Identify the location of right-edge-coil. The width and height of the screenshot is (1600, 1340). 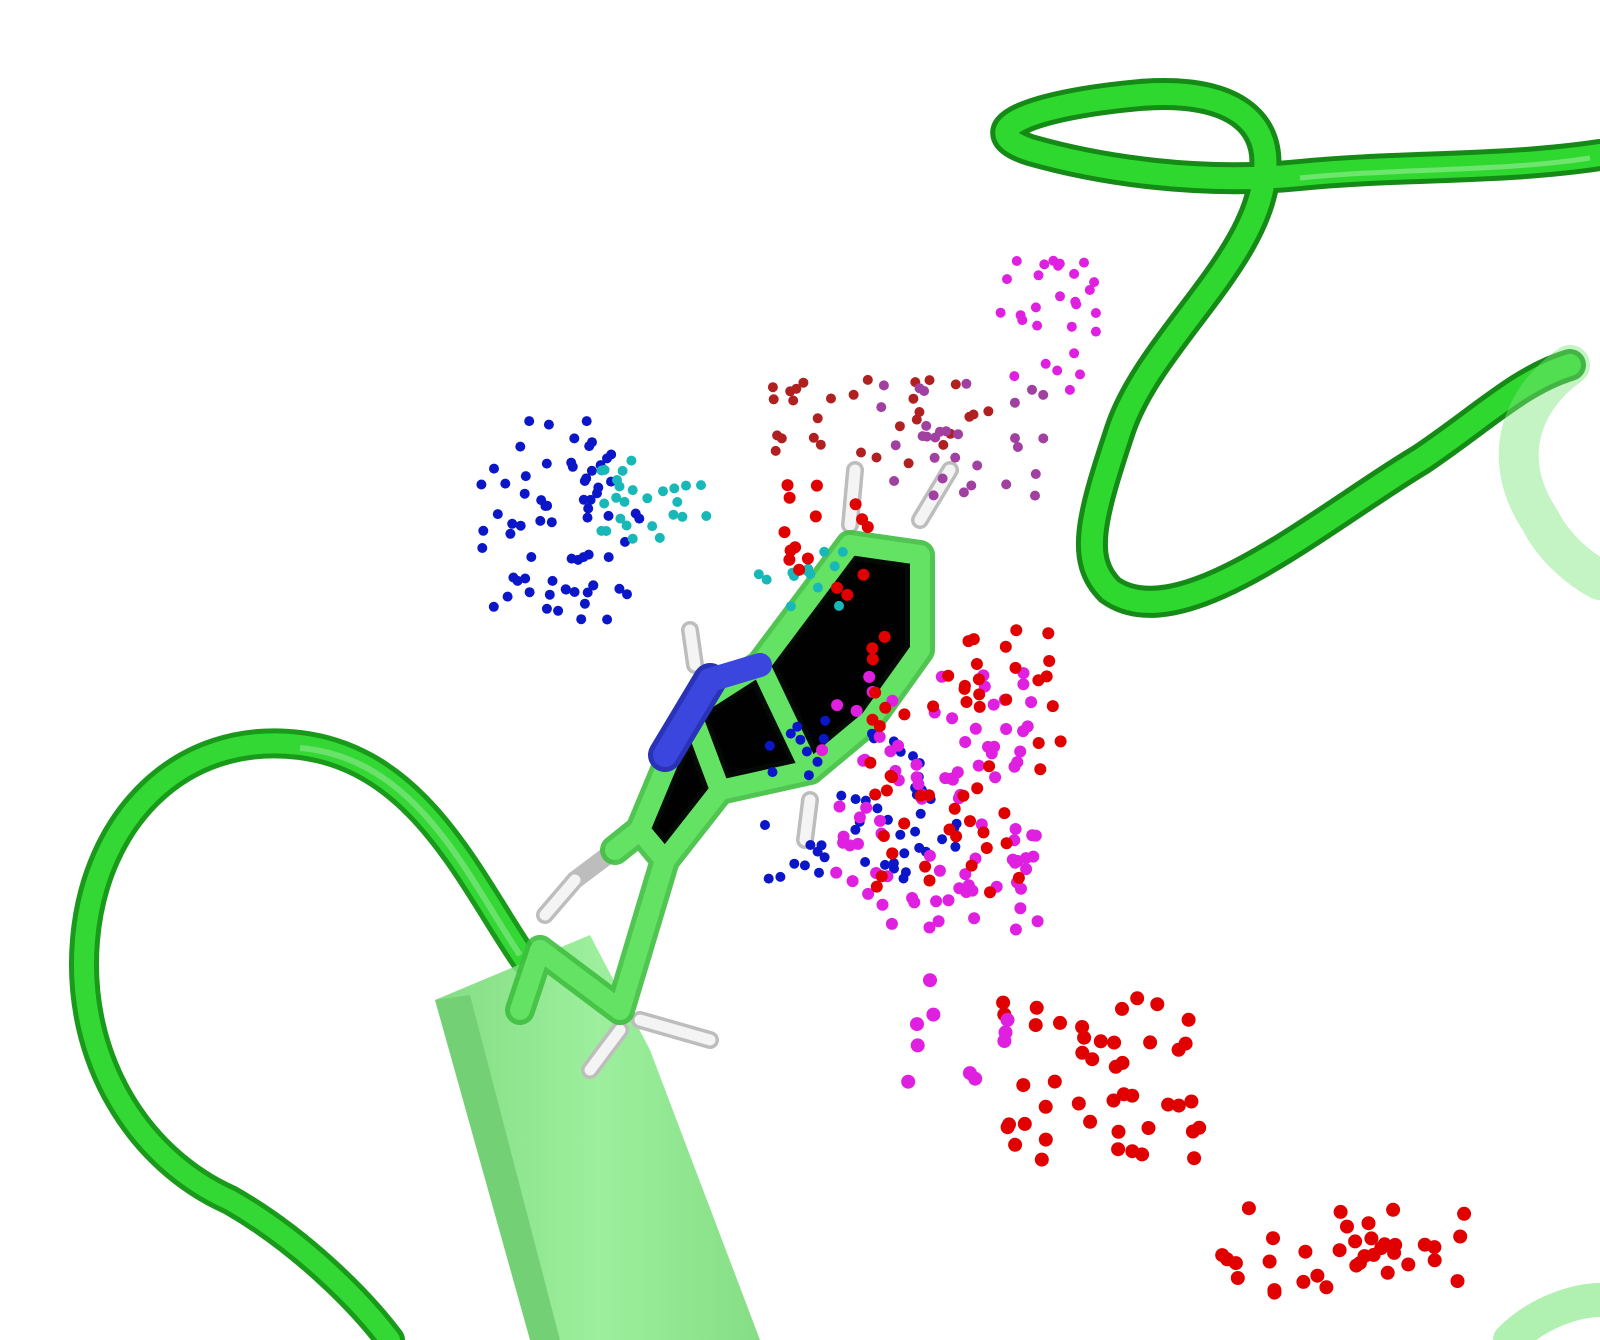
(1549, 472).